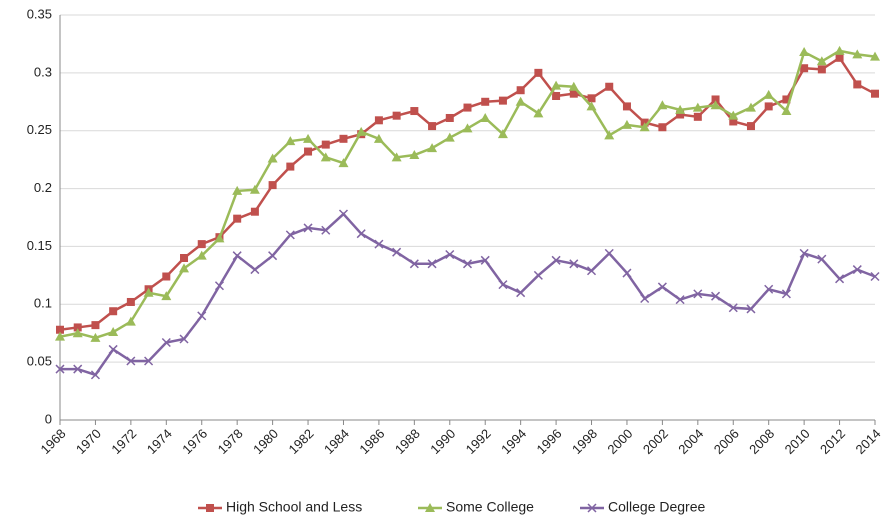  I want to click on legend-label: High School and Less, so click(294, 507).